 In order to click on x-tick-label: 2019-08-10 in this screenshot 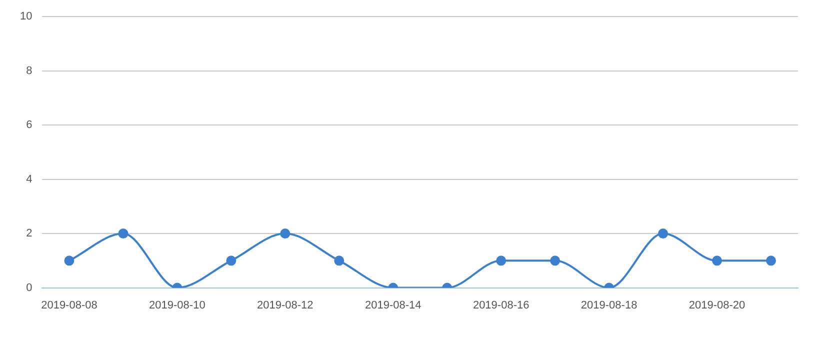, I will do `click(177, 305)`.